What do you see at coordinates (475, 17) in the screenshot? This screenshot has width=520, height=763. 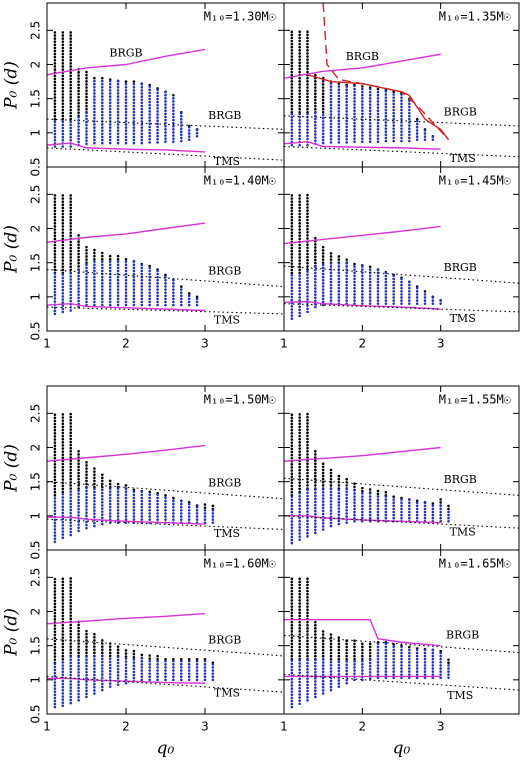 I see `panel-title: M₁₀=1.35M☉` at bounding box center [475, 17].